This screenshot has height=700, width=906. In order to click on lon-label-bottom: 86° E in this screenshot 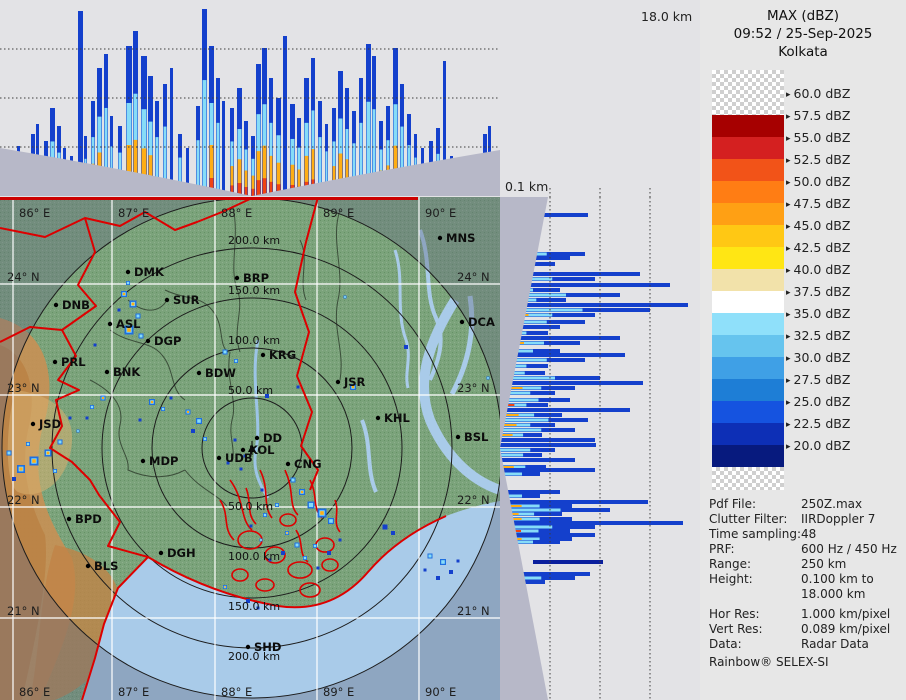, I will do `click(34, 692)`.